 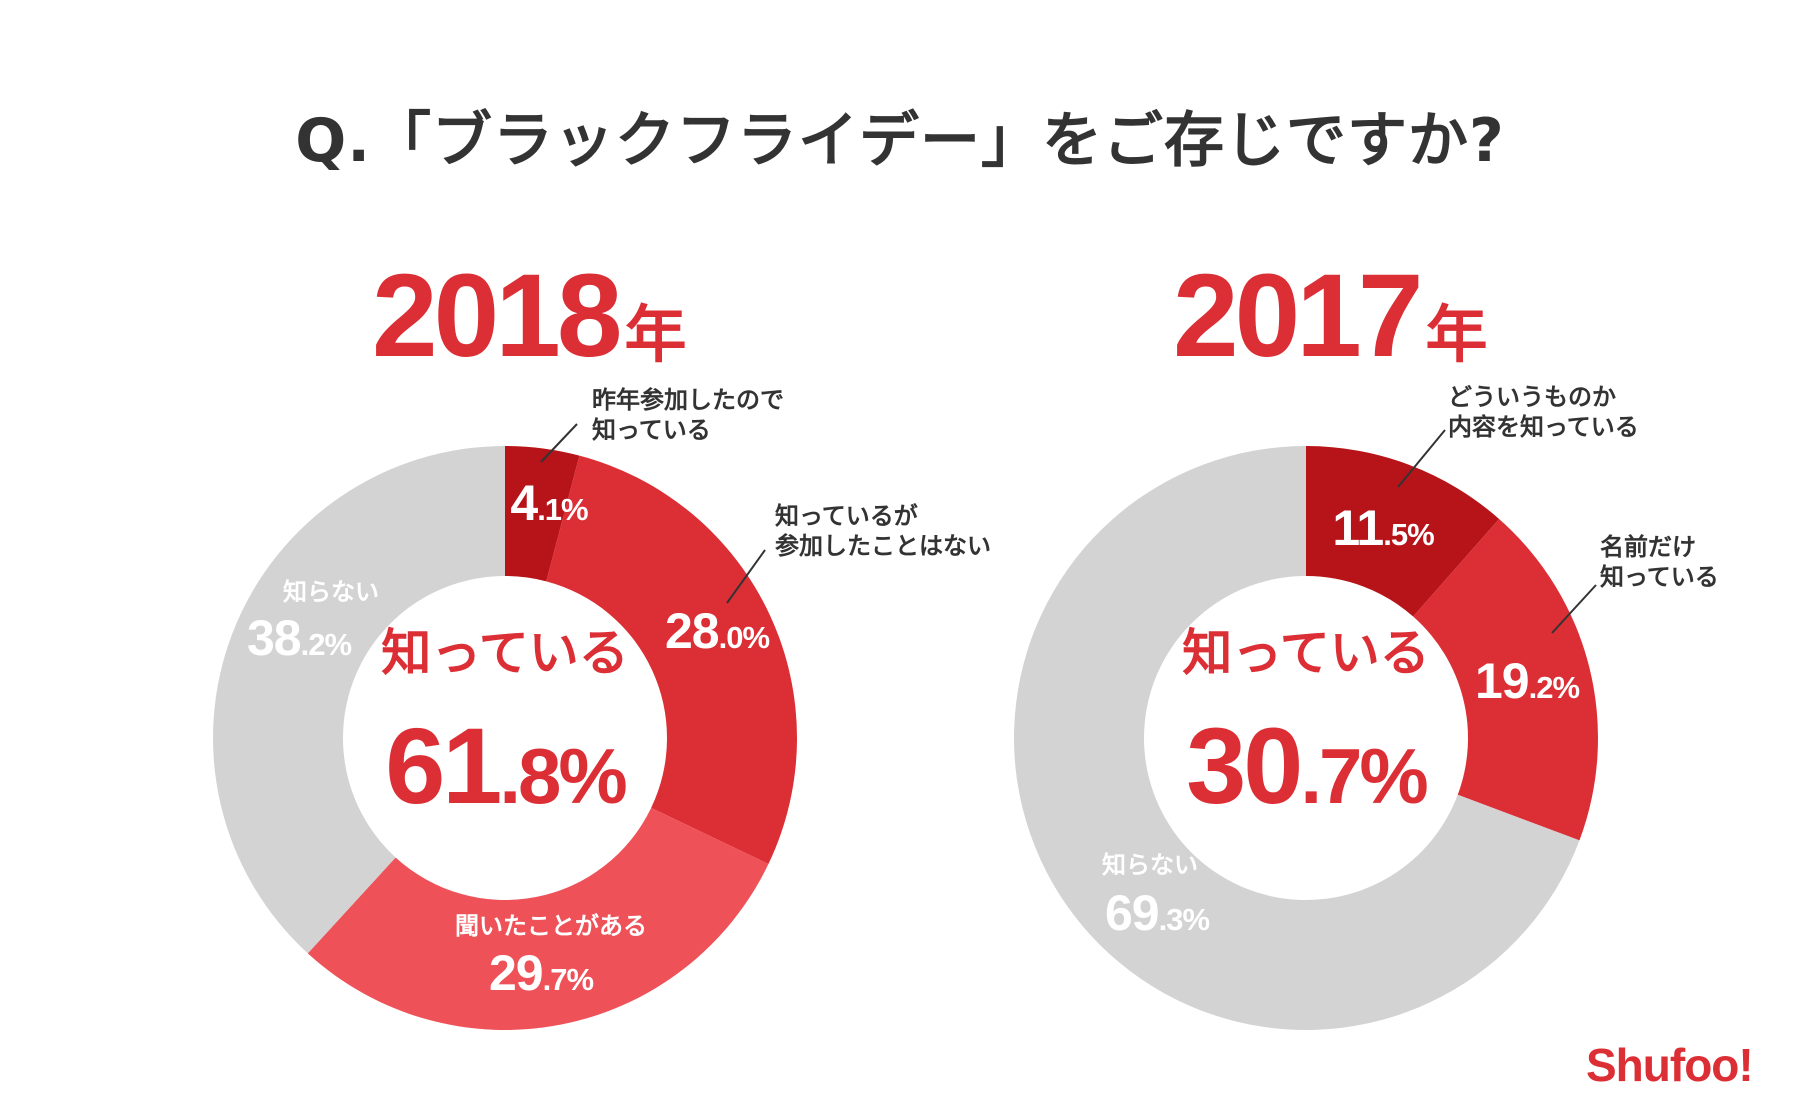 I want to click on year-heading-2017: 2017年, so click(x=1330, y=316).